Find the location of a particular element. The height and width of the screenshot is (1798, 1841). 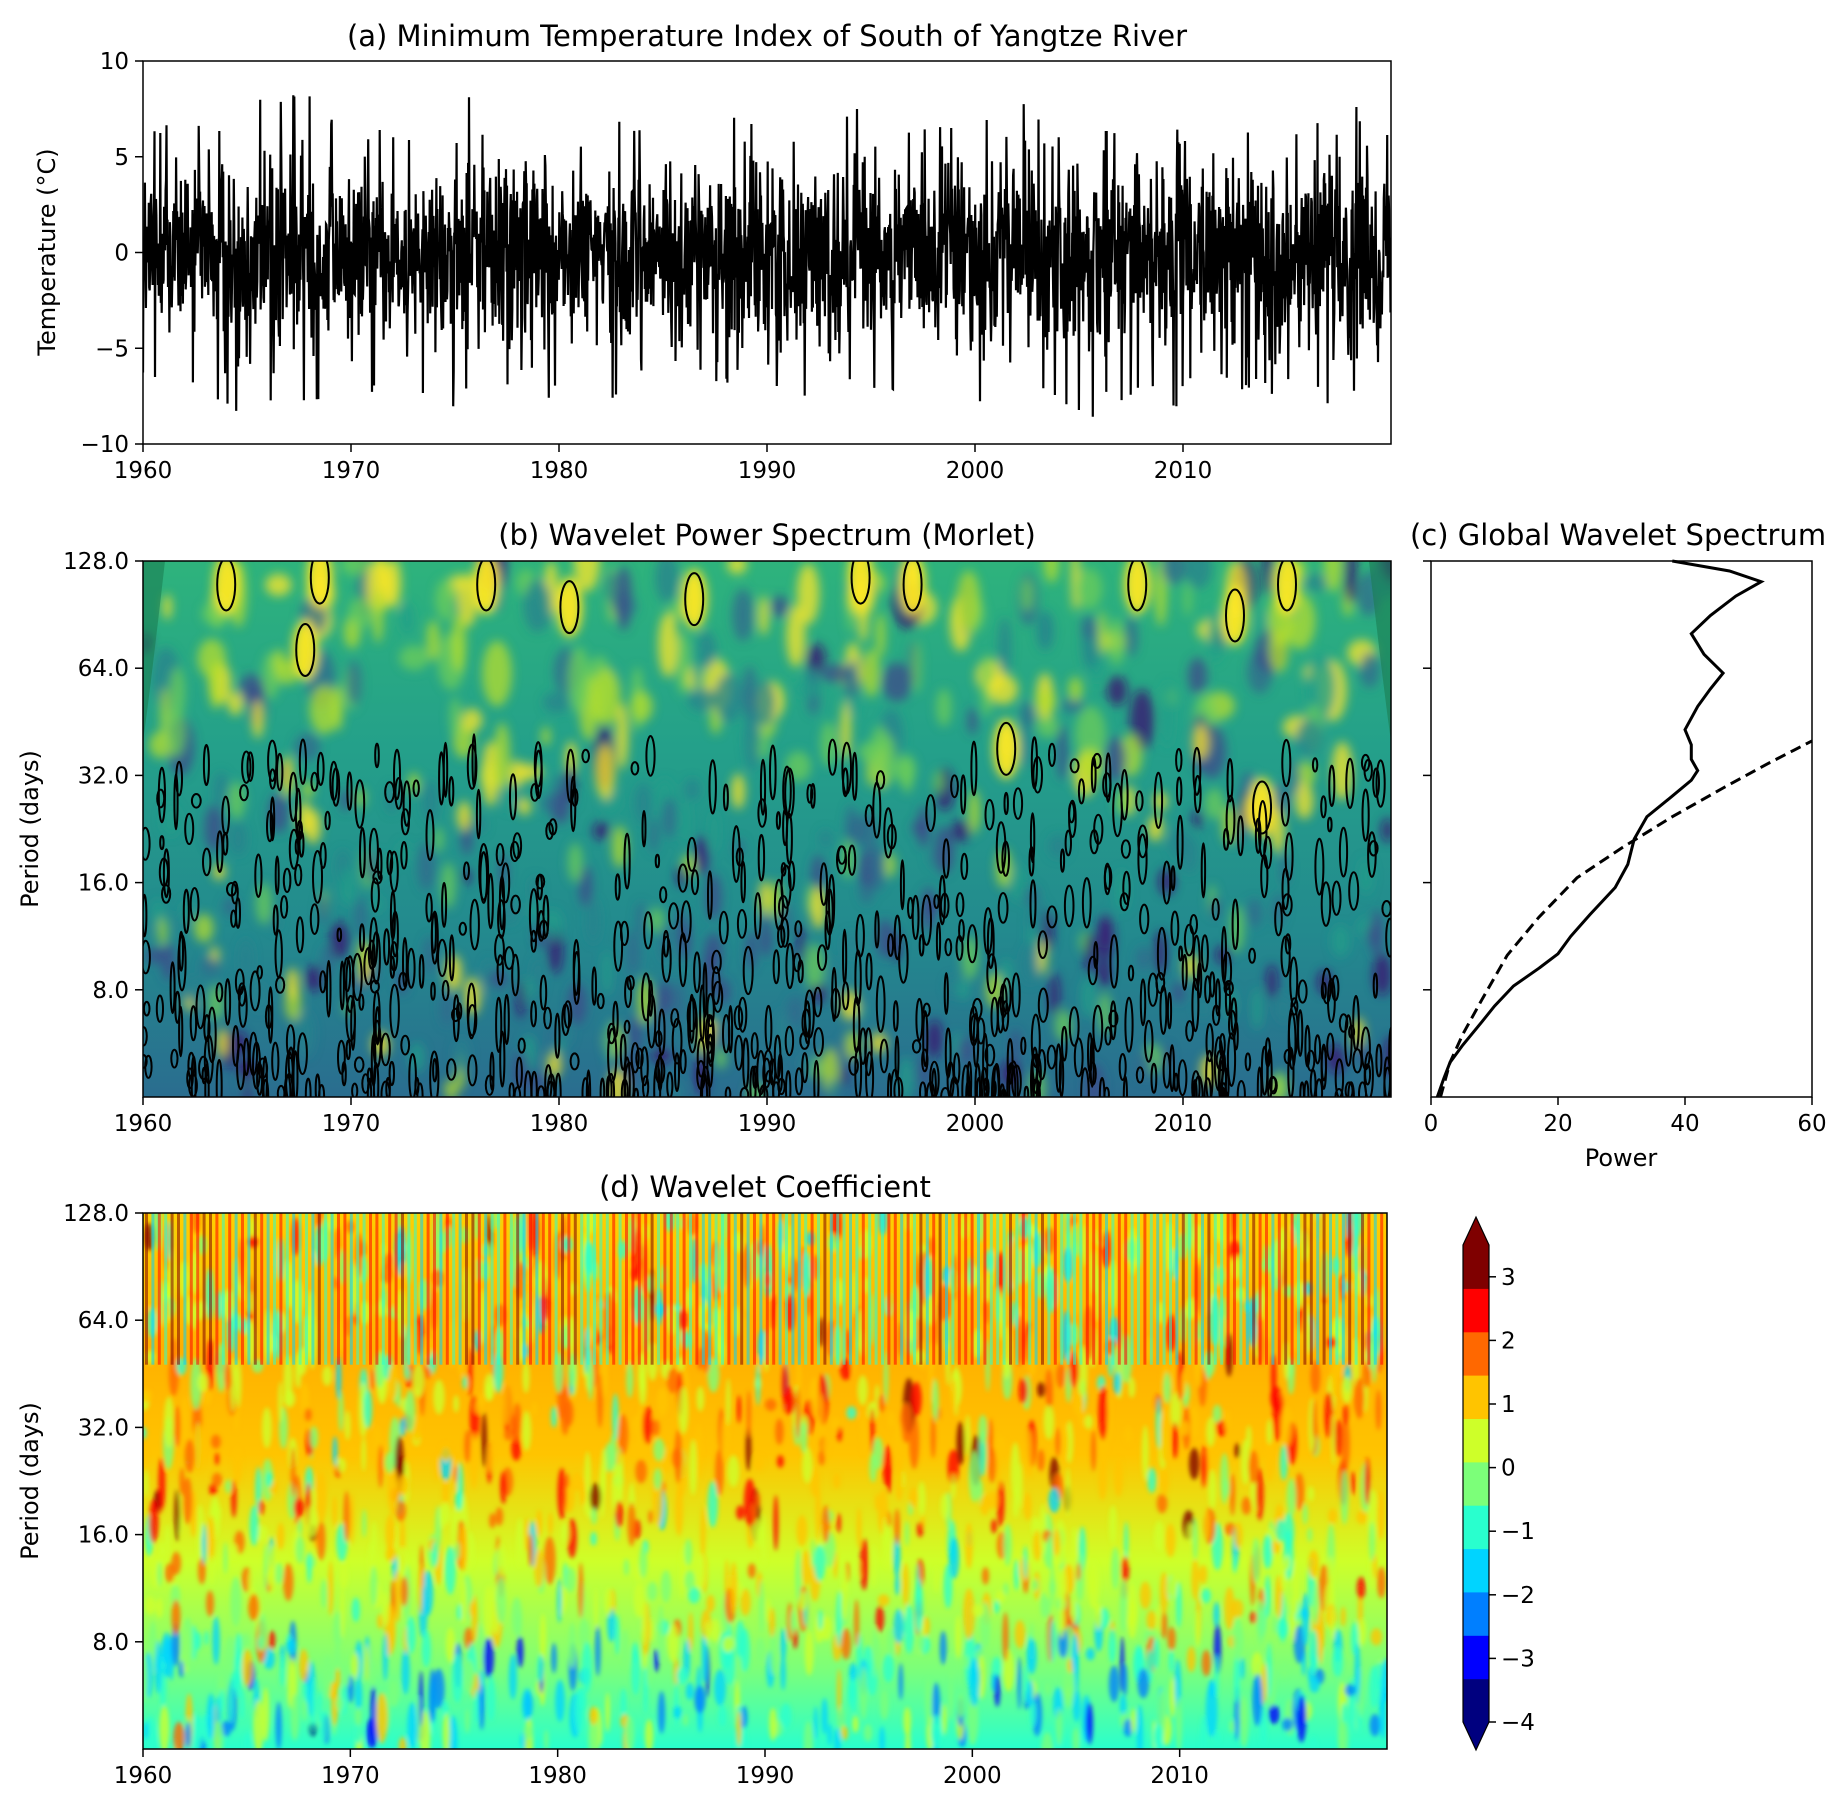

colorbar-extend-top is located at coordinates (1476, 1231).